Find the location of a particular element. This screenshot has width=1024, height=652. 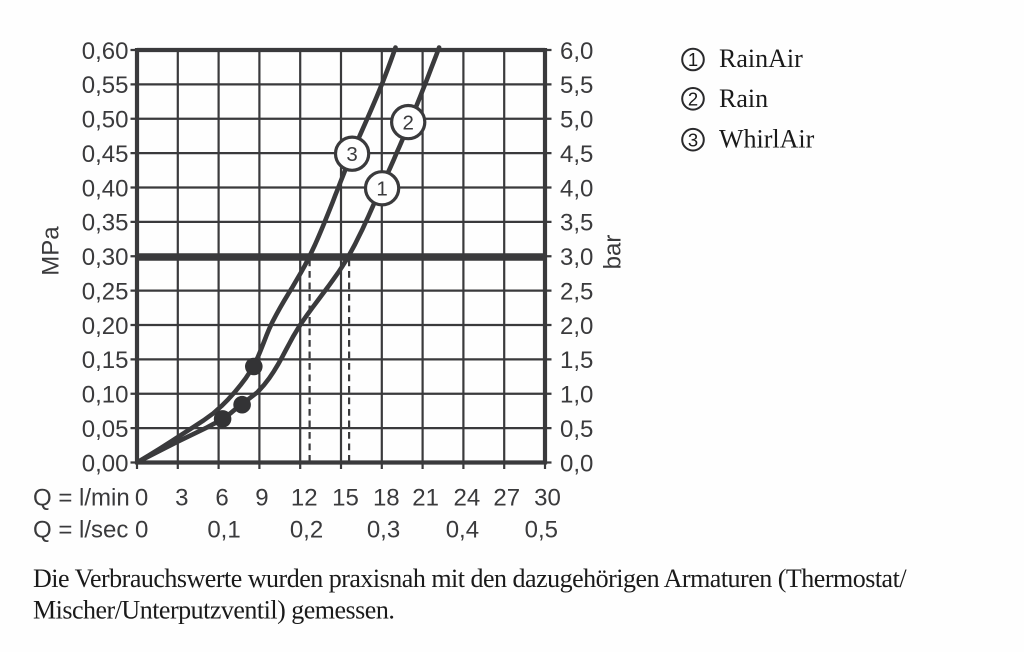

svg-text: 1,0 is located at coordinates (576, 395).